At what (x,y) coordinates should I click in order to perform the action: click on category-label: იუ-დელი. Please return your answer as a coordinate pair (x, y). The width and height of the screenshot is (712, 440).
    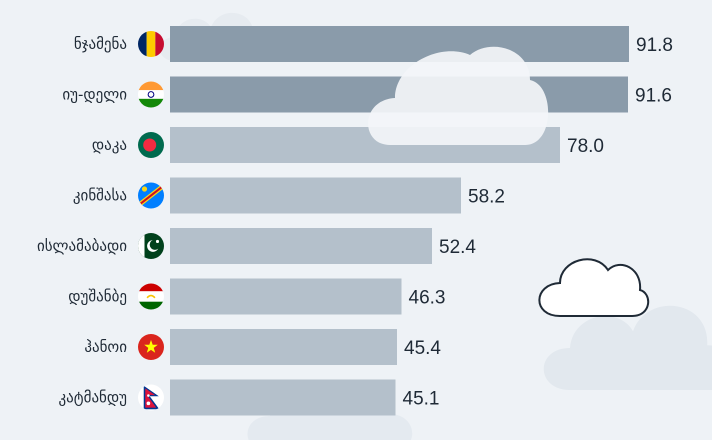
    Looking at the image, I should click on (94, 95).